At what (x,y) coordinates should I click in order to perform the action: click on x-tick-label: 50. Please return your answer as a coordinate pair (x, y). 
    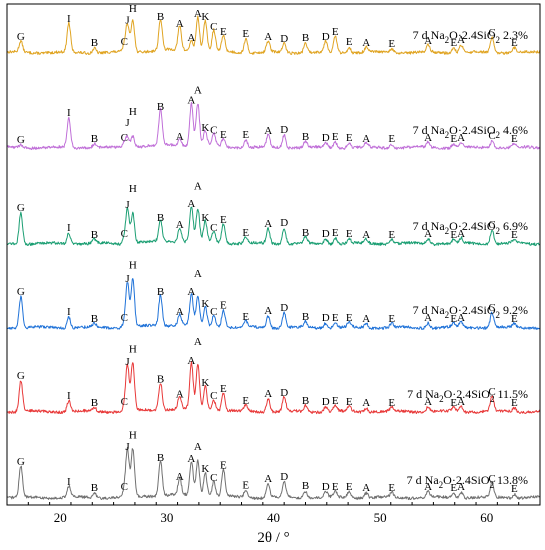
    Looking at the image, I should click on (380, 517).